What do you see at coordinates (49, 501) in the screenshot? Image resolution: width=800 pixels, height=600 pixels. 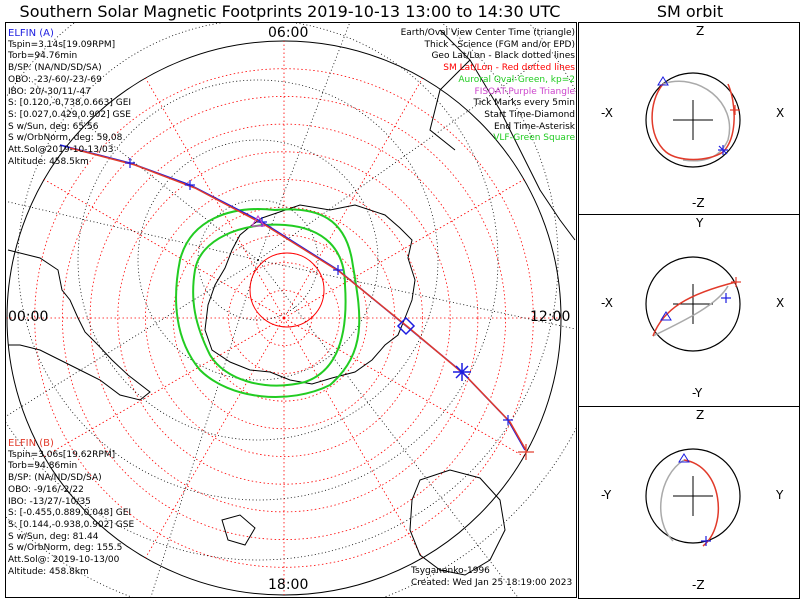 I see `elfin-b-line: IBO: -13/27/-10/35` at bounding box center [49, 501].